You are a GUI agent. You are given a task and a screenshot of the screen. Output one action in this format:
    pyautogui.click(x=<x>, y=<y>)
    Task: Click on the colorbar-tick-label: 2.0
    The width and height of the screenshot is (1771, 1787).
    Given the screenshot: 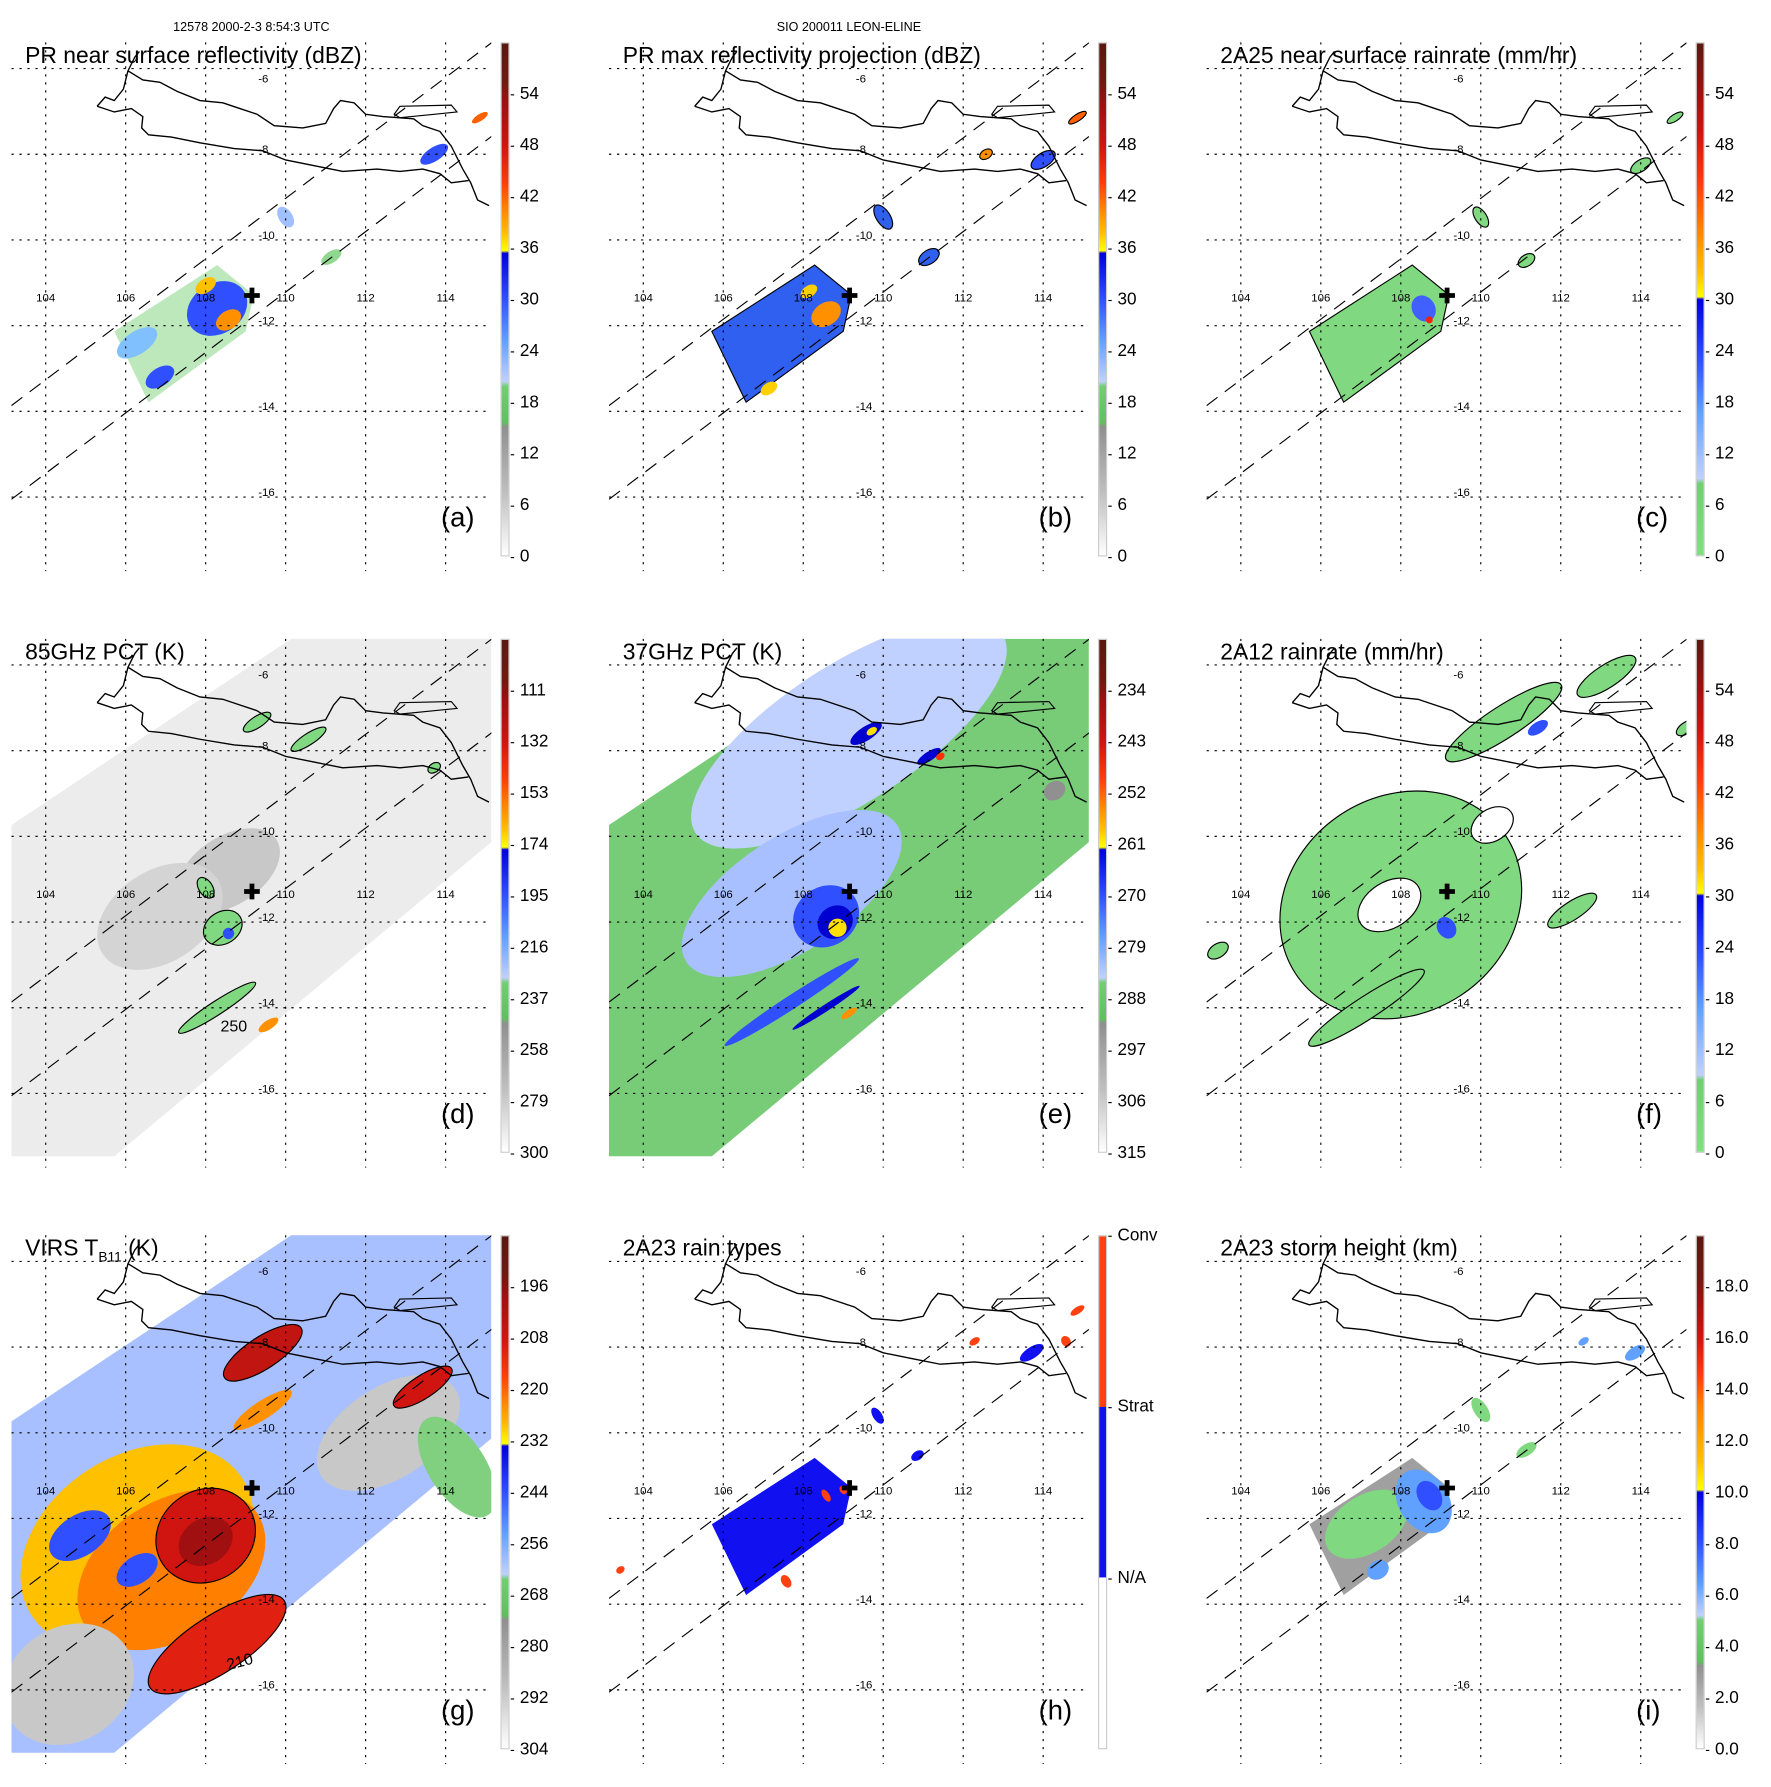 What is the action you would take?
    pyautogui.click(x=1722, y=1698)
    